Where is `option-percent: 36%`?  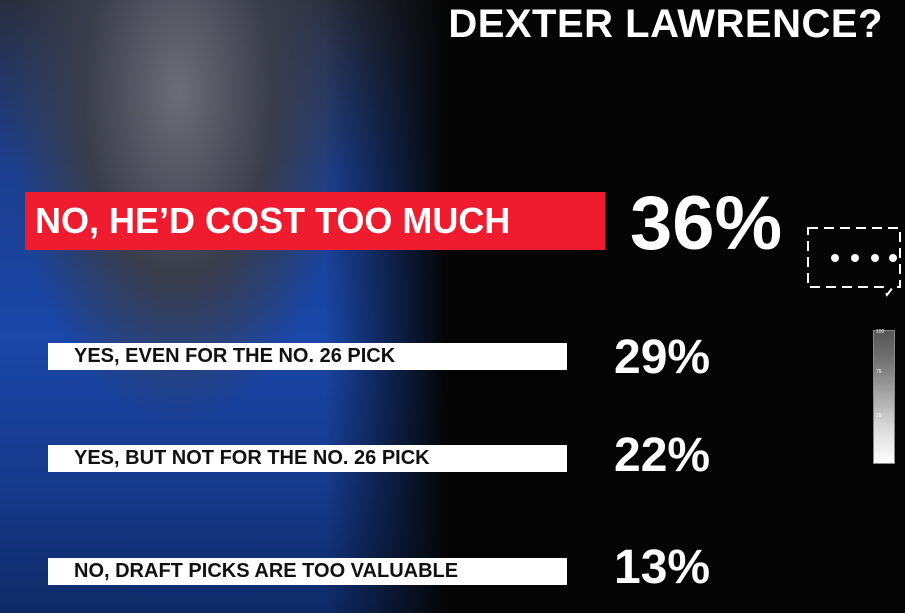 option-percent: 36% is located at coordinates (706, 223).